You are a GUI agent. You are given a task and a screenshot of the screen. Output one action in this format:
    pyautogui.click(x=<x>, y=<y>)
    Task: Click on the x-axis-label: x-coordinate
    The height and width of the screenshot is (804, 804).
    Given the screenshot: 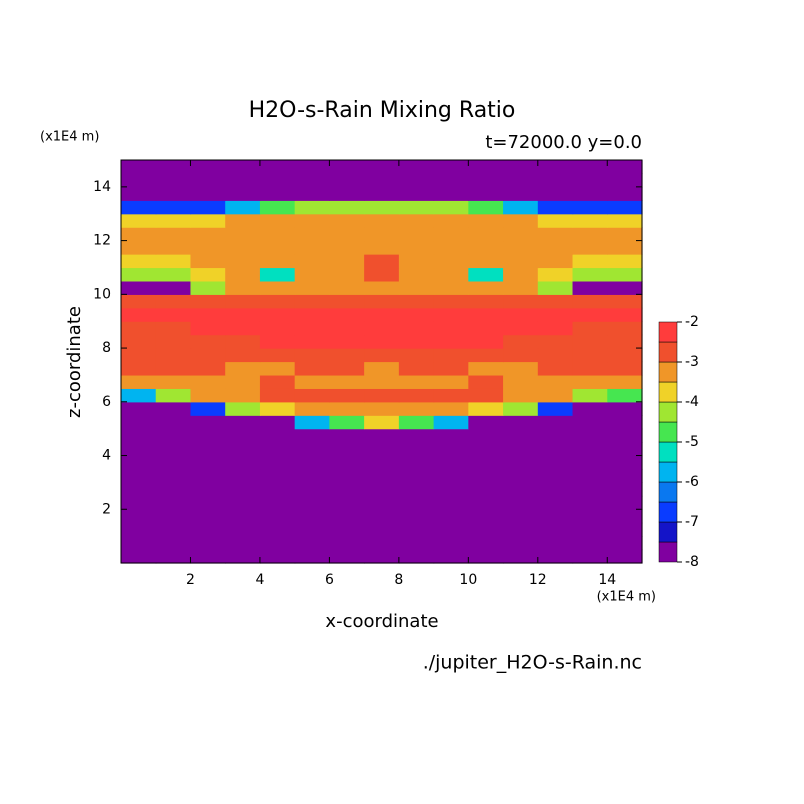 What is the action you would take?
    pyautogui.click(x=381, y=621)
    